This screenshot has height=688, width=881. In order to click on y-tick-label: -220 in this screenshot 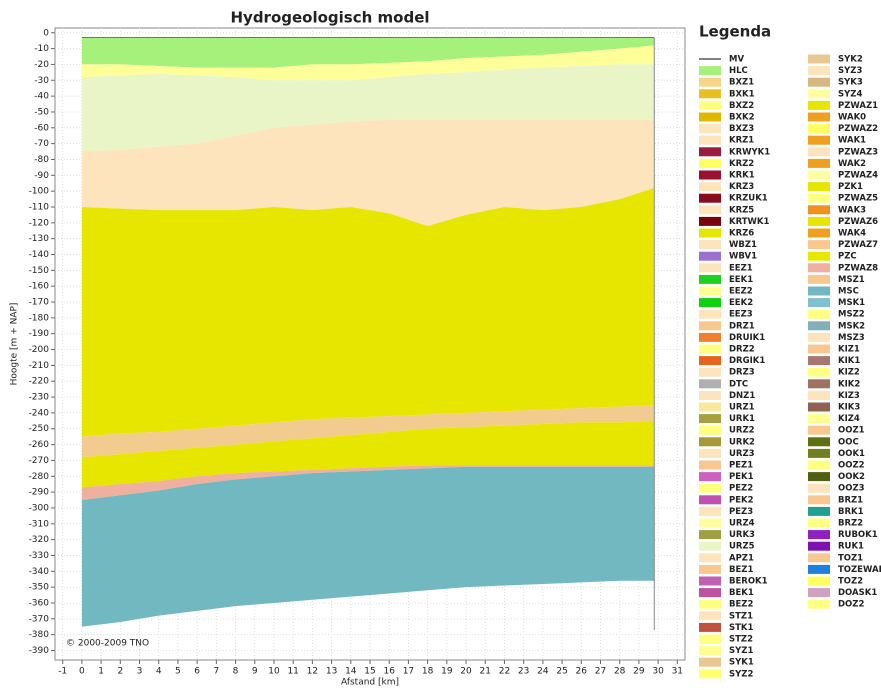, I will do `click(39, 382)`.